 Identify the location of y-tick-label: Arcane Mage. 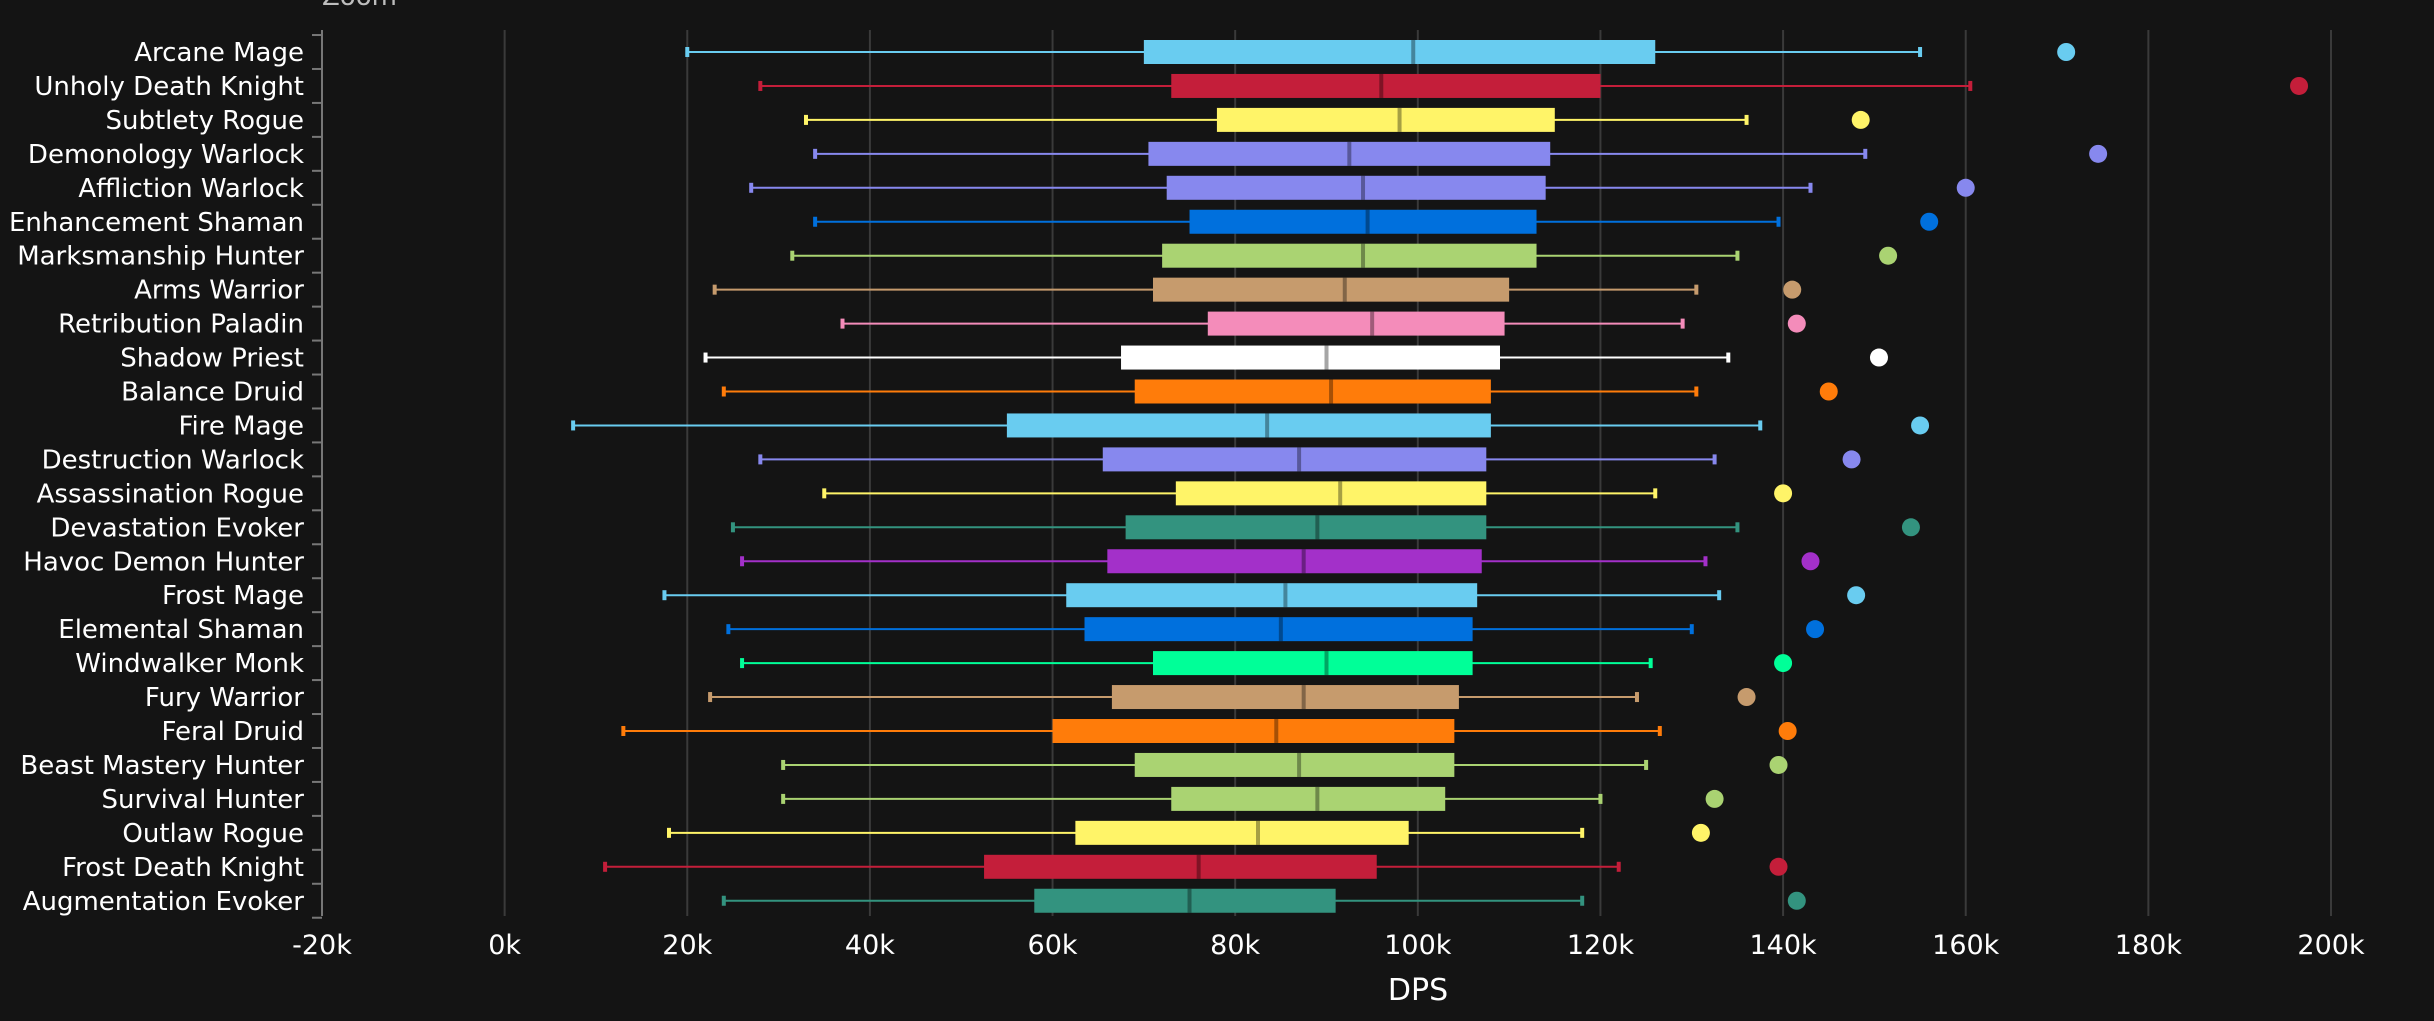
(219, 53).